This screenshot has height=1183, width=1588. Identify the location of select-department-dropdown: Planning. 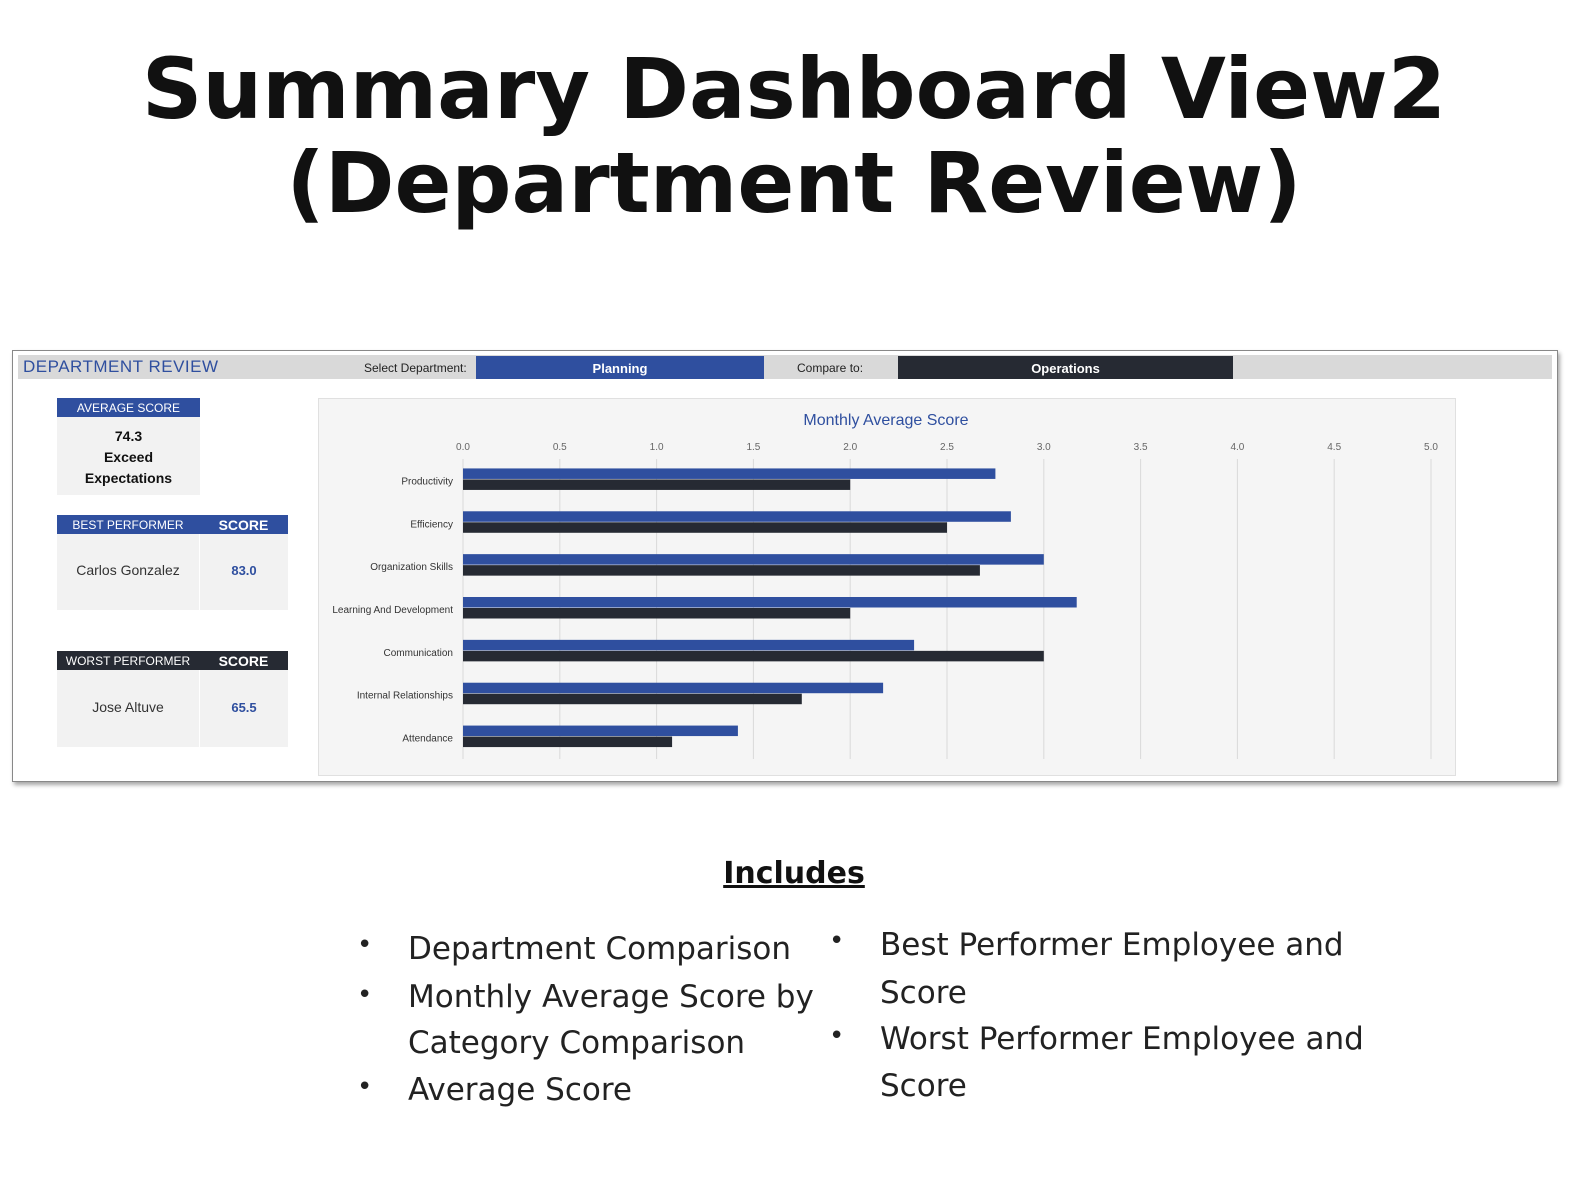
(620, 367).